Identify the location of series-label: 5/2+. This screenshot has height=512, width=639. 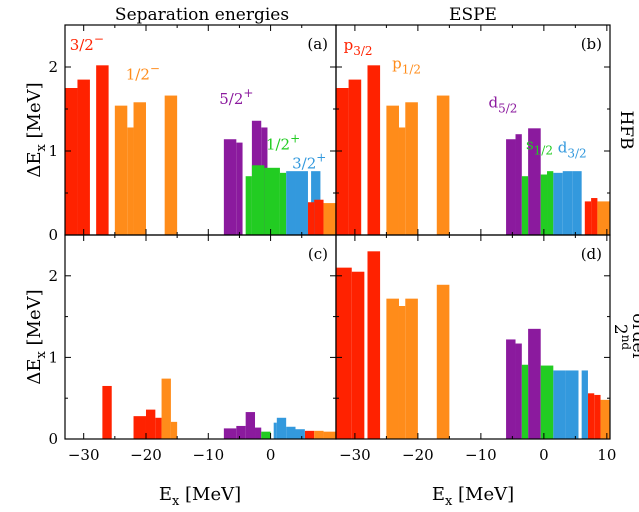
(236, 97).